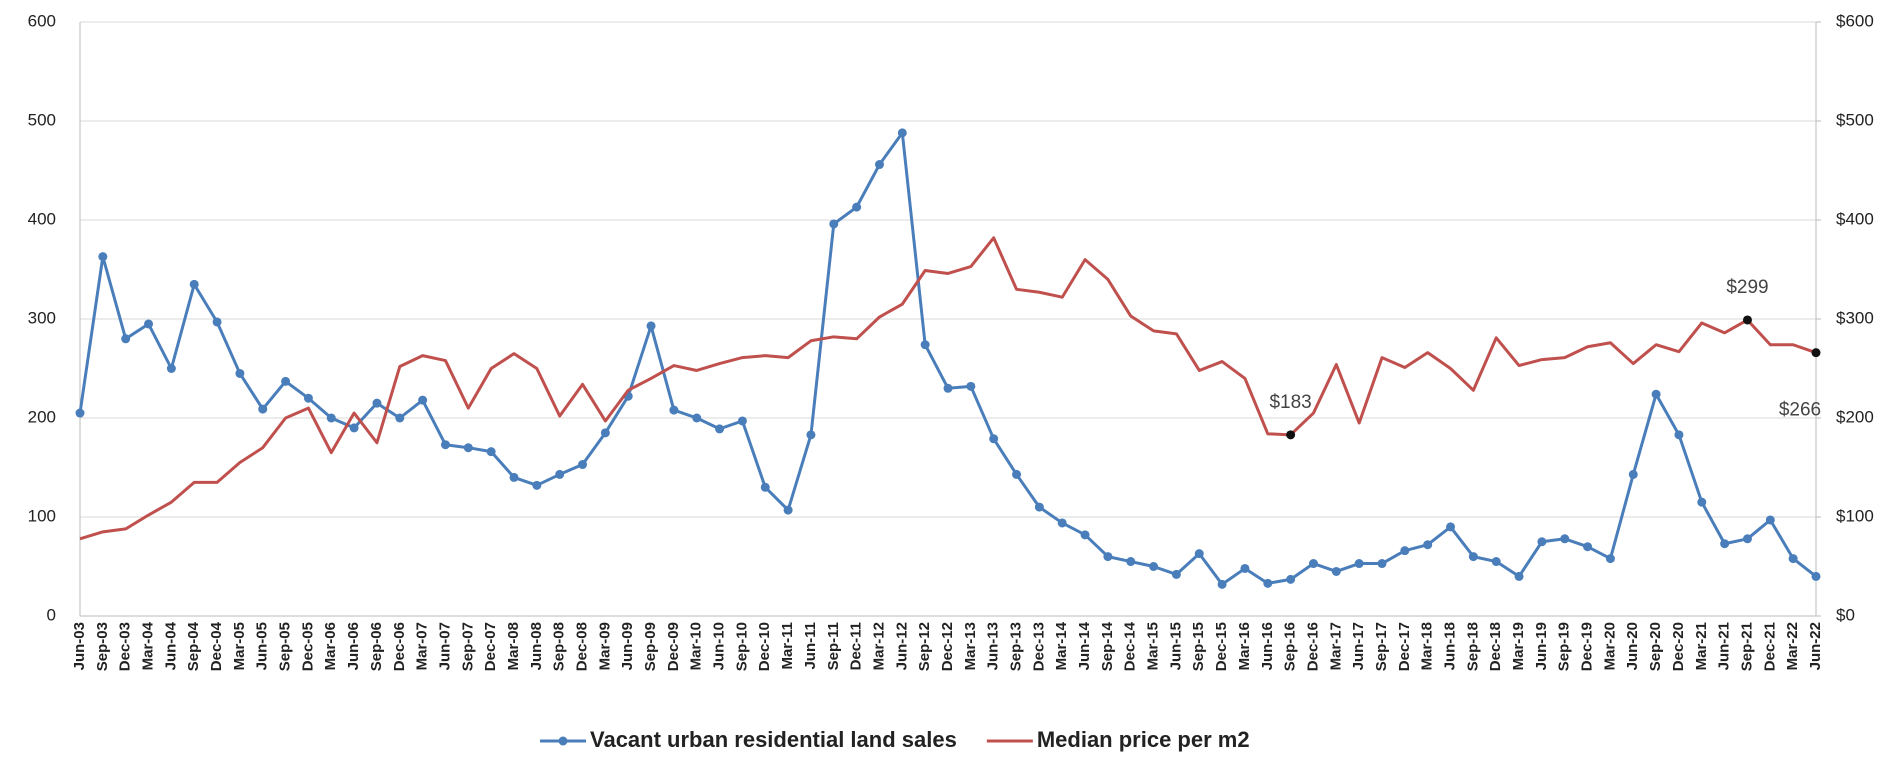 The width and height of the screenshot is (1893, 758). I want to click on x-tick-label: Jun-06, so click(353, 646).